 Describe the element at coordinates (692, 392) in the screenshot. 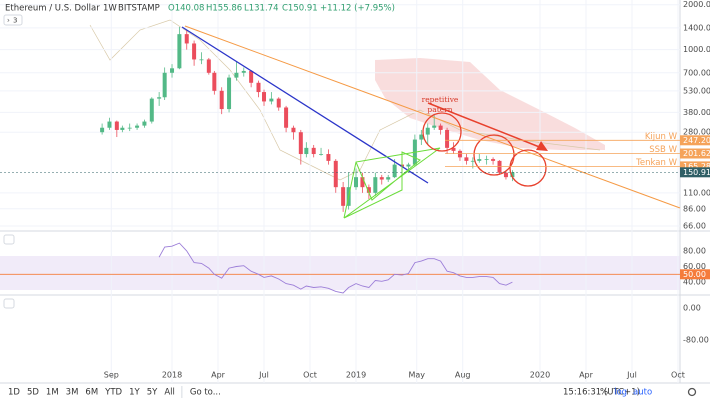

I see `settings-icon` at that location.